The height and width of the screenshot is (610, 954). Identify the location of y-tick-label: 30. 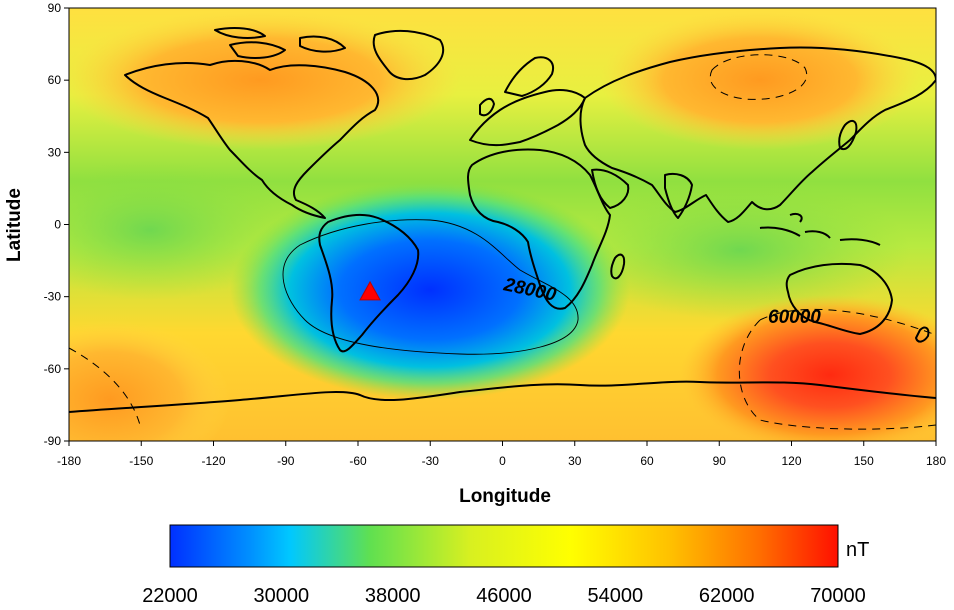
(55, 152).